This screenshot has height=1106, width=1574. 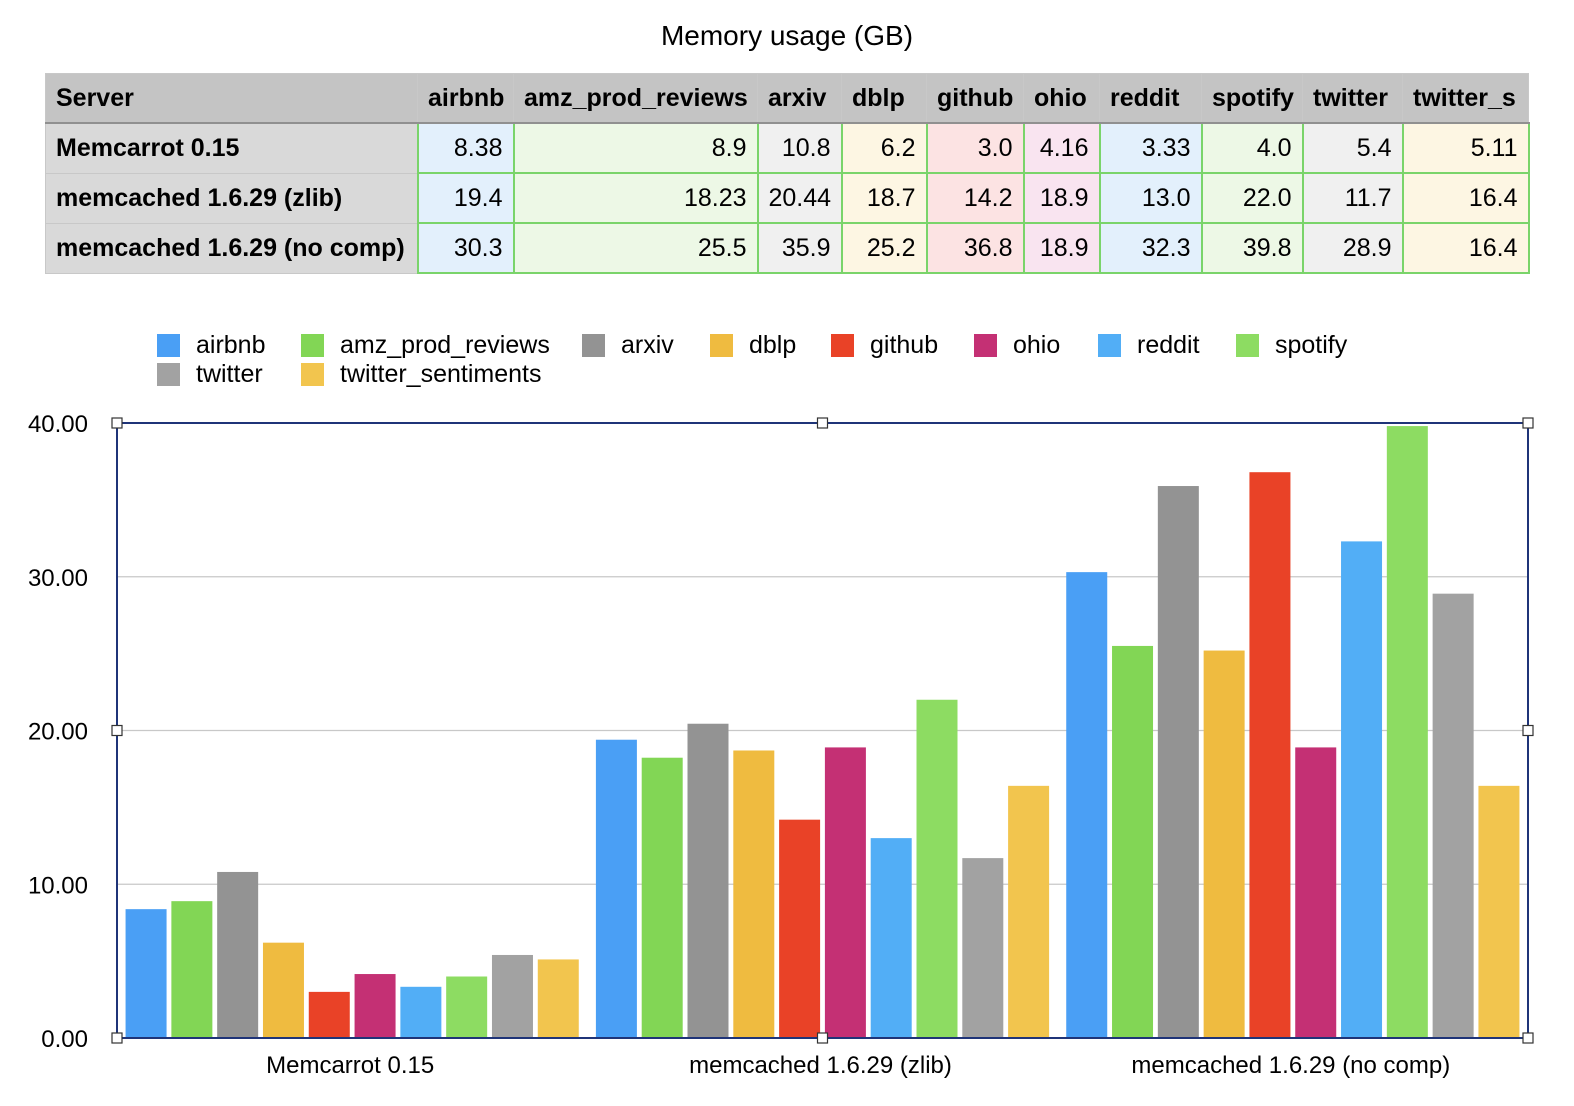 I want to click on table-cell: 18.7, so click(x=884, y=198).